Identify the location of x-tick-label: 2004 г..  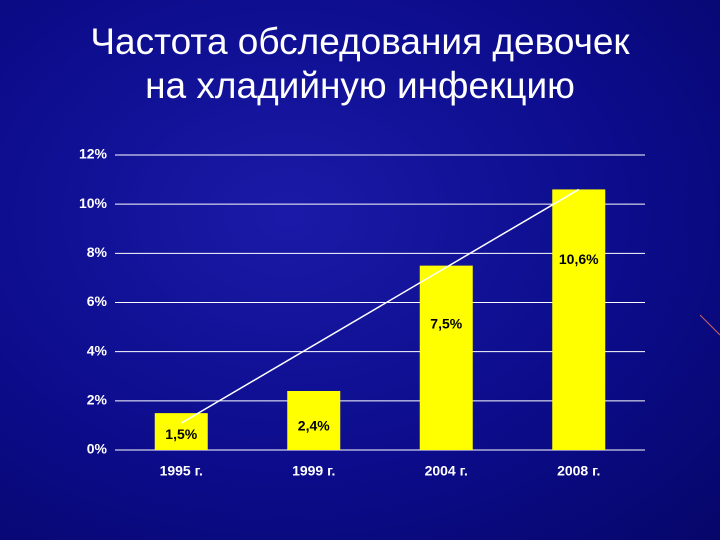
(446, 471).